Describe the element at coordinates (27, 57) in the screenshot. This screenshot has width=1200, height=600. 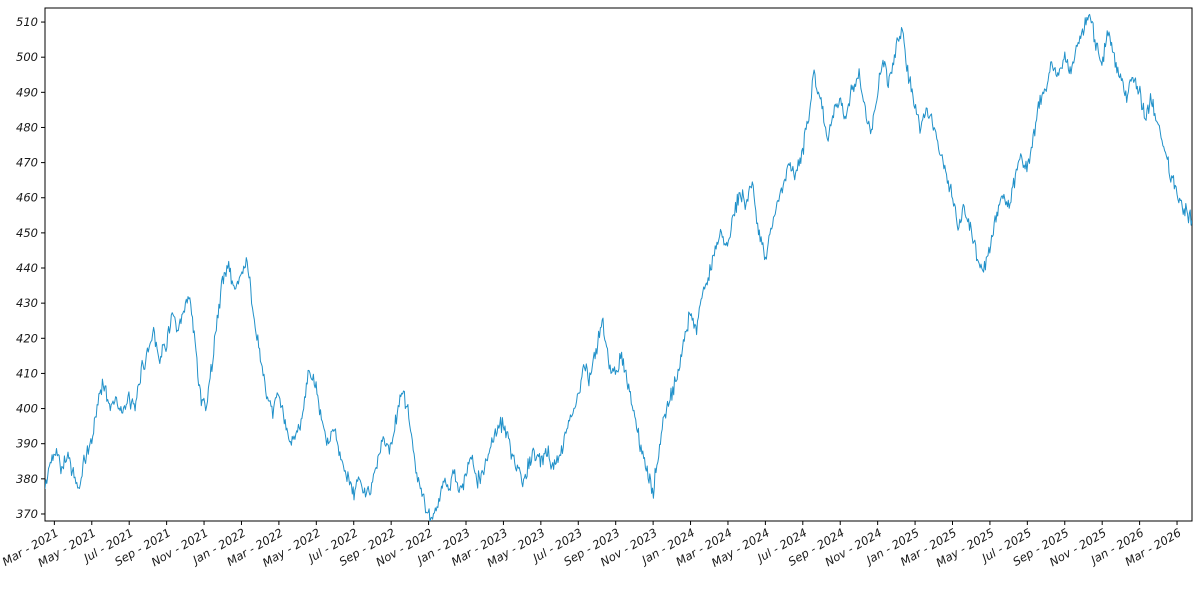
I see `y-tick-label: 500` at that location.